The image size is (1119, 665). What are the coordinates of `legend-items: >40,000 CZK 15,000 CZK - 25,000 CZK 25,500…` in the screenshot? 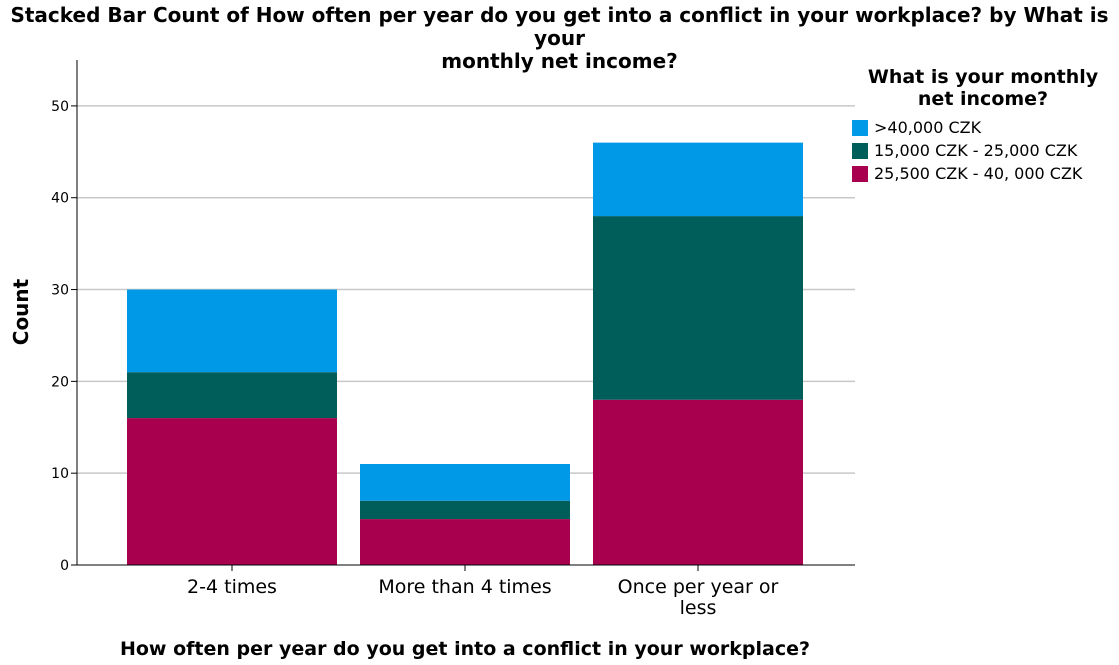 It's located at (983, 150).